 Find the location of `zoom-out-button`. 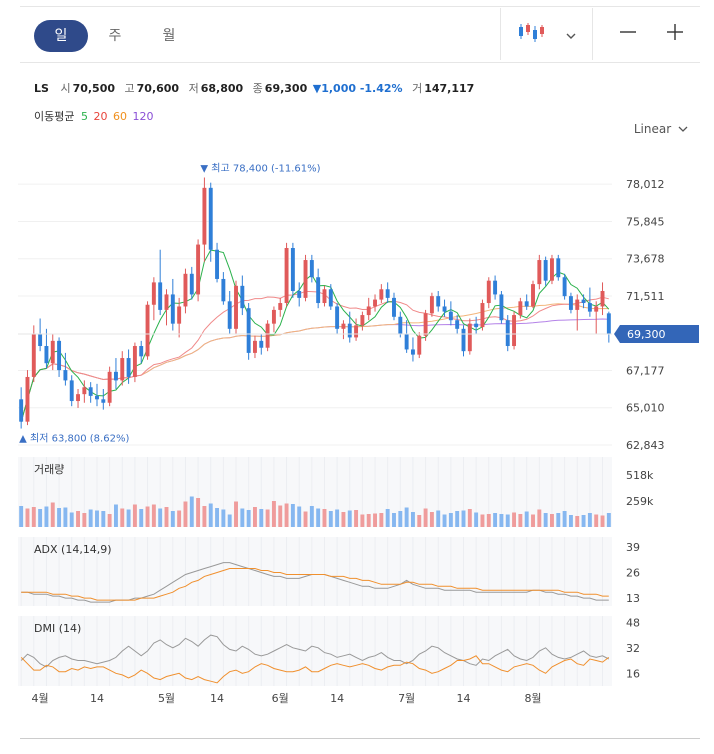

zoom-out-button is located at coordinates (628, 34).